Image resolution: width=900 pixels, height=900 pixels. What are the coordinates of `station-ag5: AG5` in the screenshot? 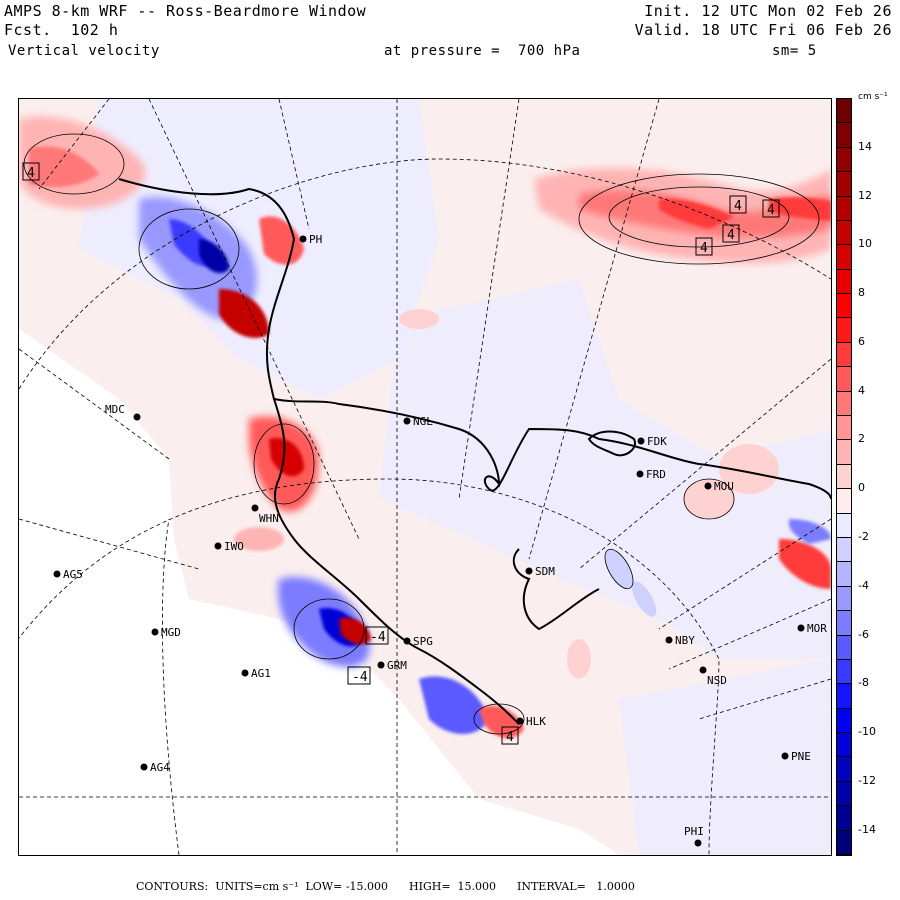 It's located at (68, 574).